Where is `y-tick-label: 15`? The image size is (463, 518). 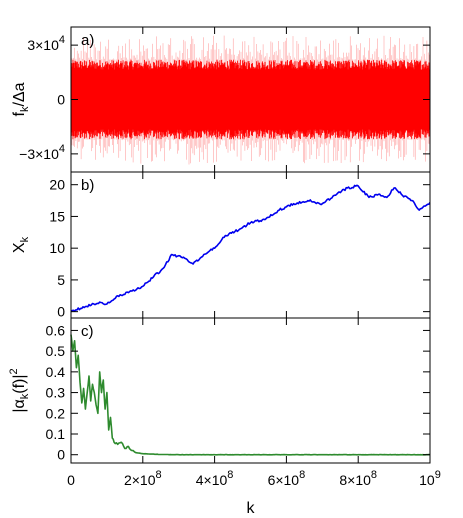 y-tick-label: 15 is located at coordinates (57, 216).